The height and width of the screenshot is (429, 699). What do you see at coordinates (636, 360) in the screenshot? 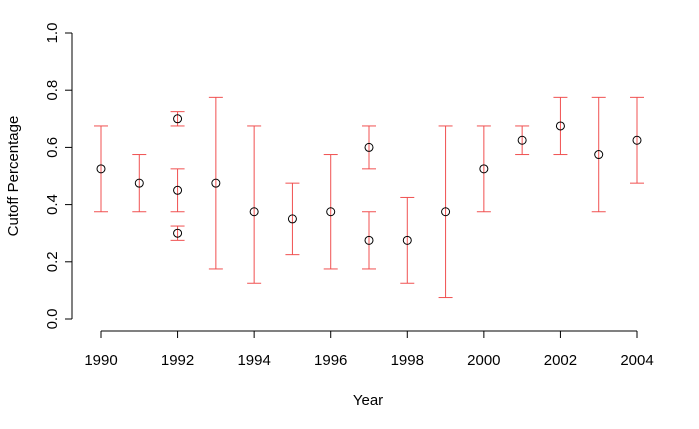
I see `x-tick-label: 2004` at bounding box center [636, 360].